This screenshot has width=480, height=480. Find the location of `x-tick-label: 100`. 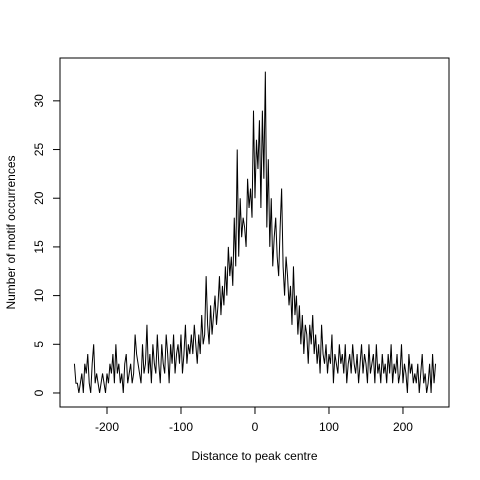

x-tick-label: 100 is located at coordinates (329, 427).